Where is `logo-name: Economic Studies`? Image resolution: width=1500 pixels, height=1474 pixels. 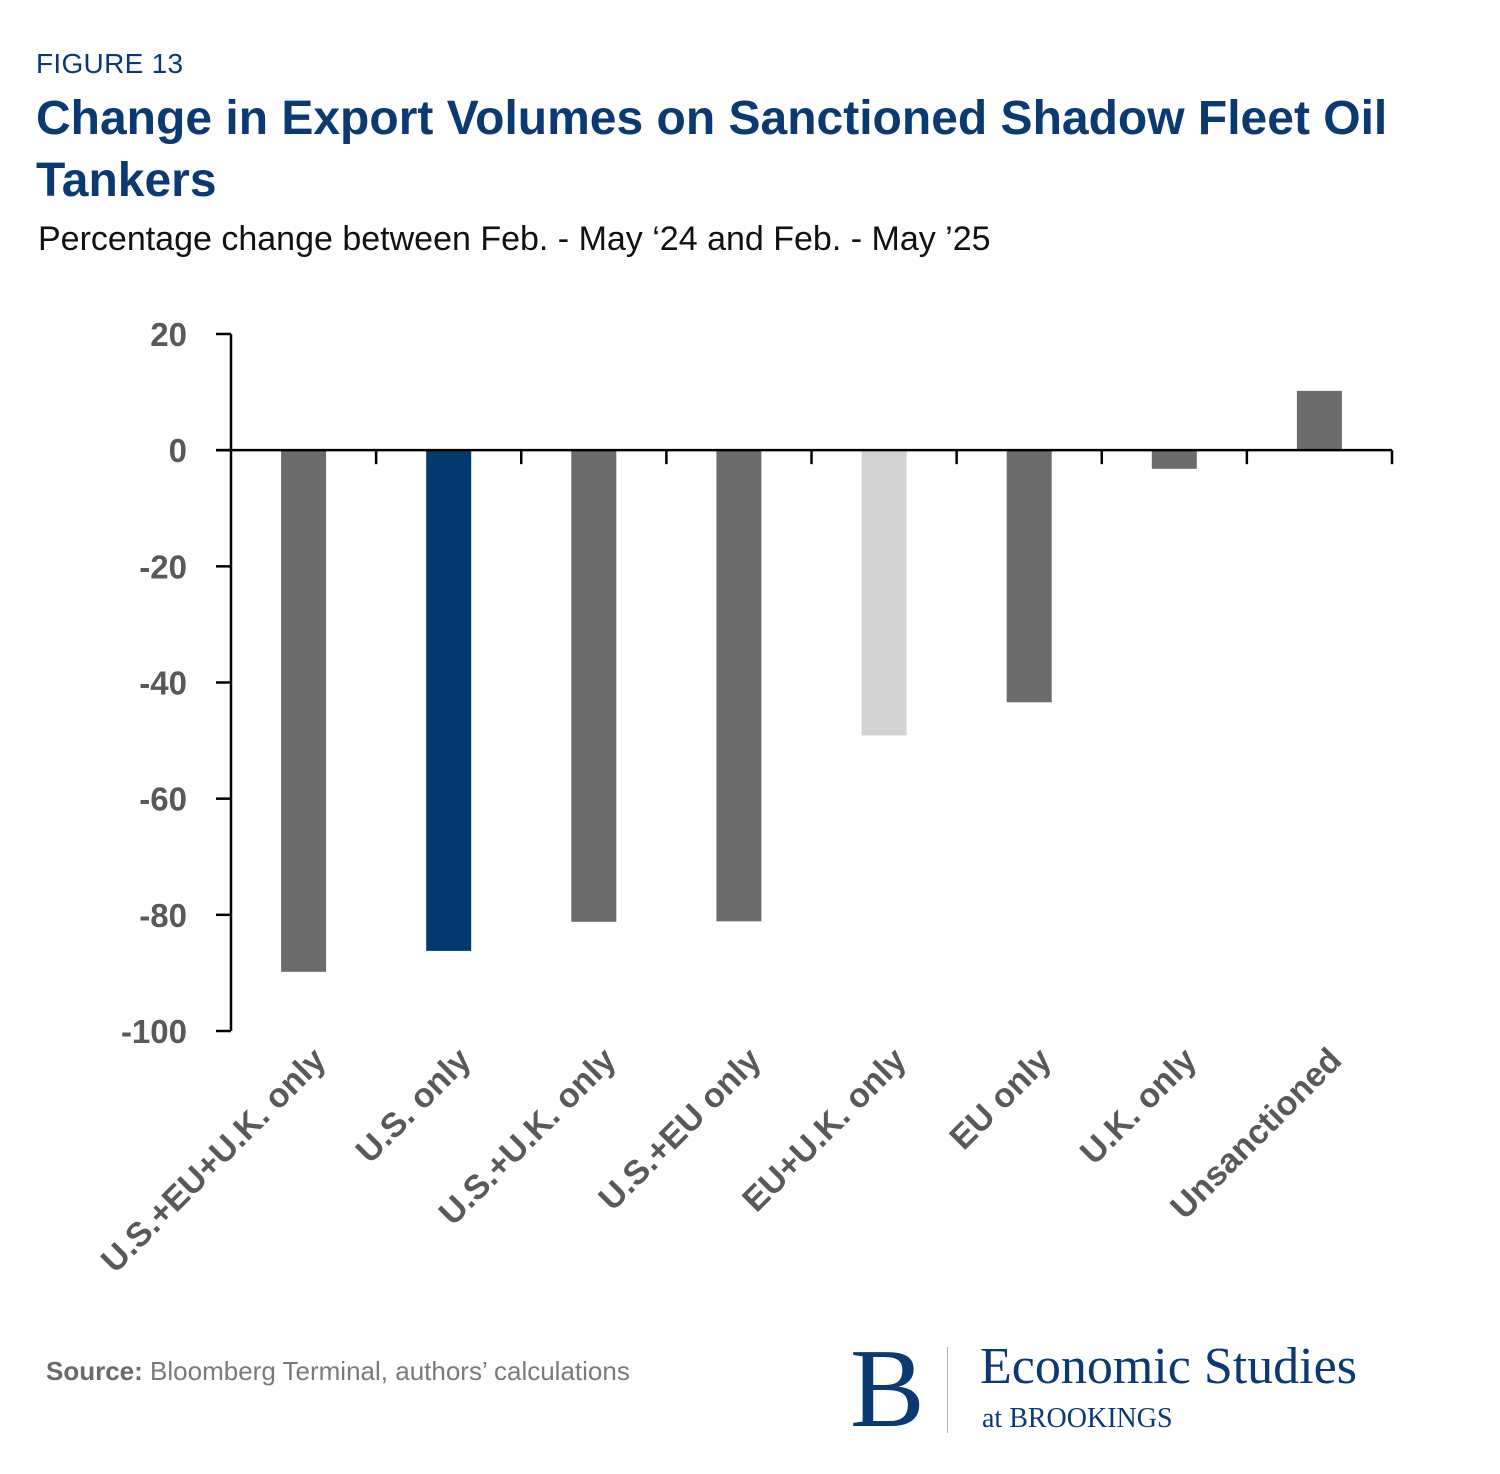
logo-name: Economic Studies is located at coordinates (1168, 1366).